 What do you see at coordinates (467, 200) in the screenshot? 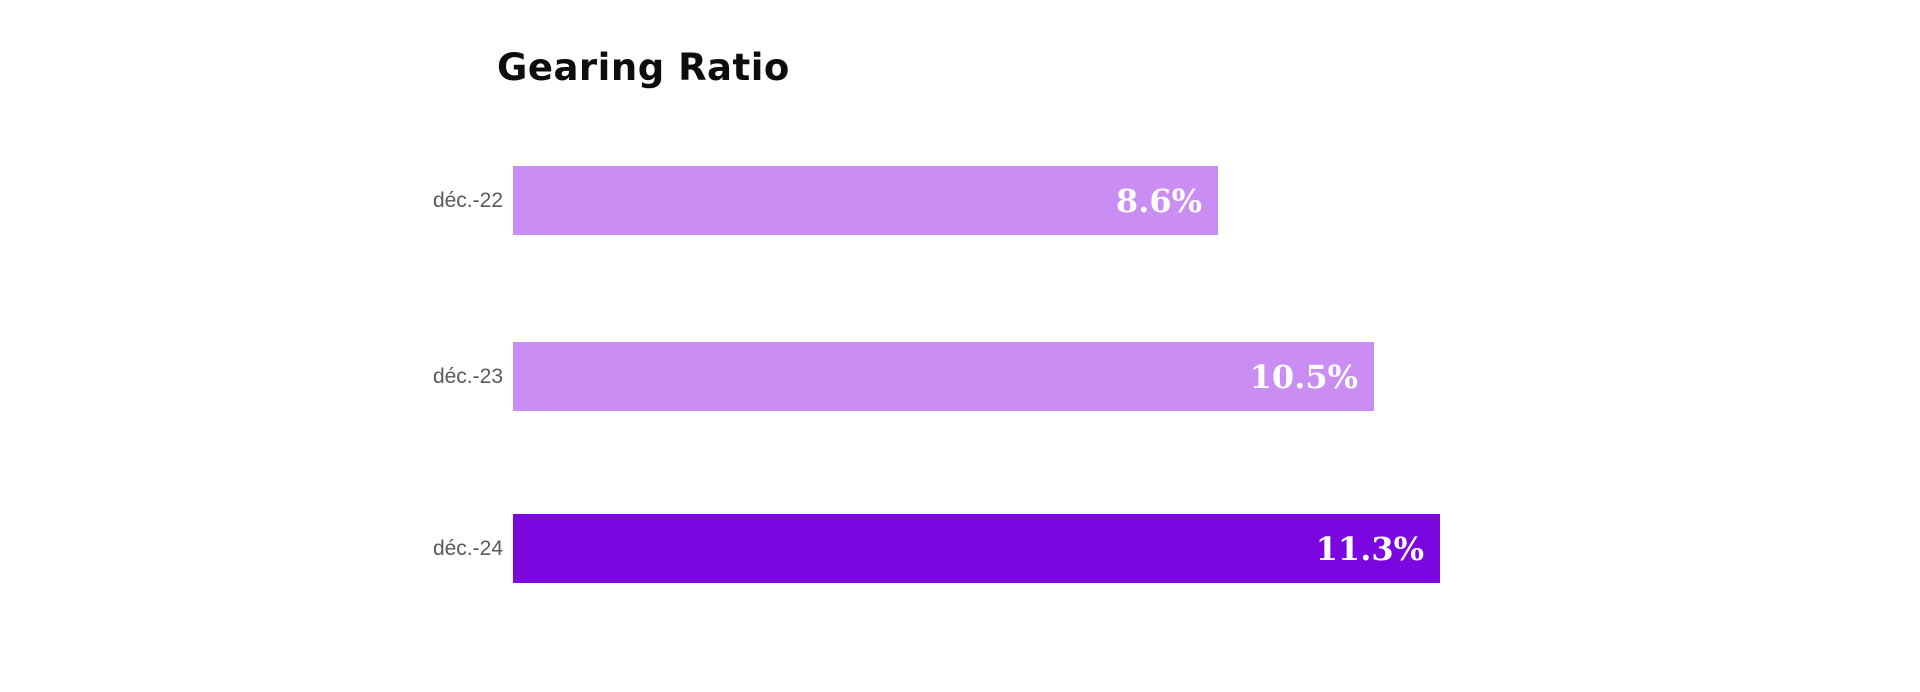
I see `category-label: déc.-22` at bounding box center [467, 200].